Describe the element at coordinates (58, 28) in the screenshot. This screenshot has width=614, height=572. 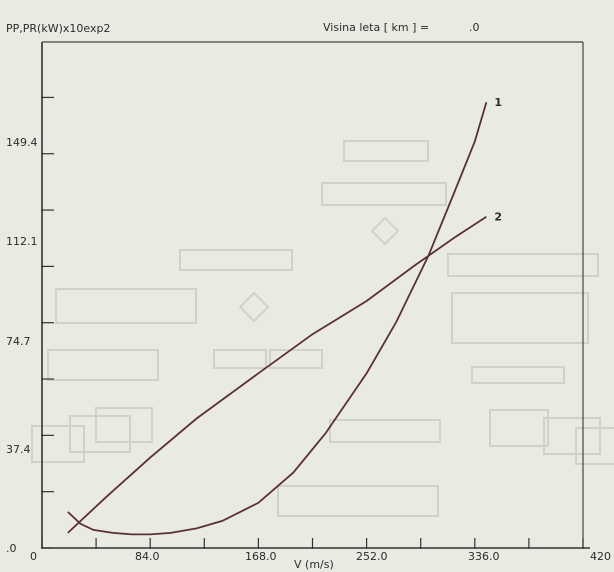
I see `y-axis-title: PP,PR(kW)x10exp2` at that location.